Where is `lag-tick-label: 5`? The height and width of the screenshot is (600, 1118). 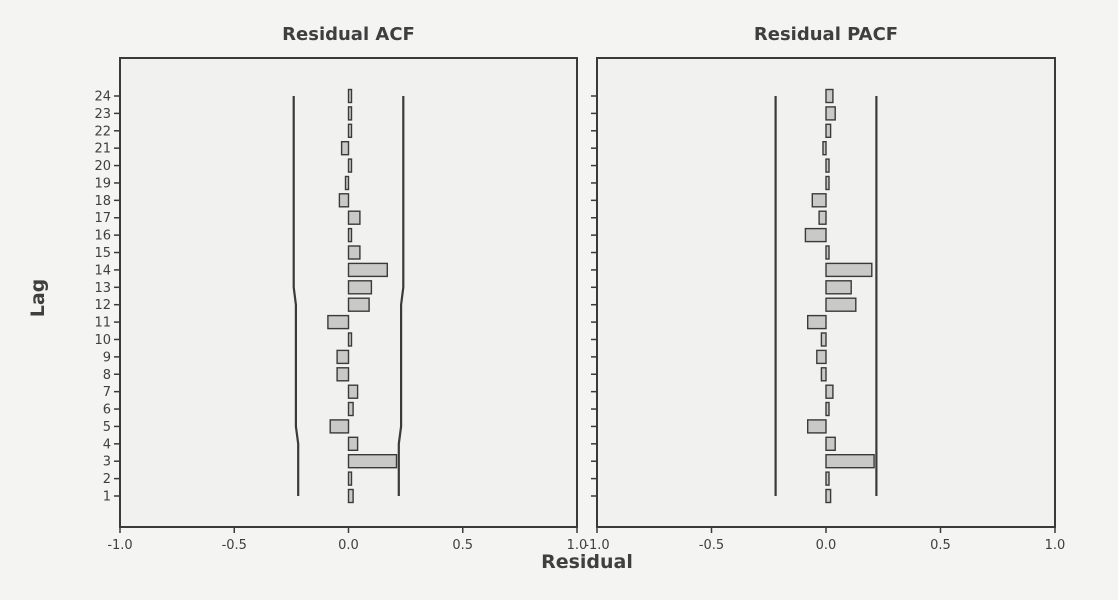 lag-tick-label: 5 is located at coordinates (107, 427).